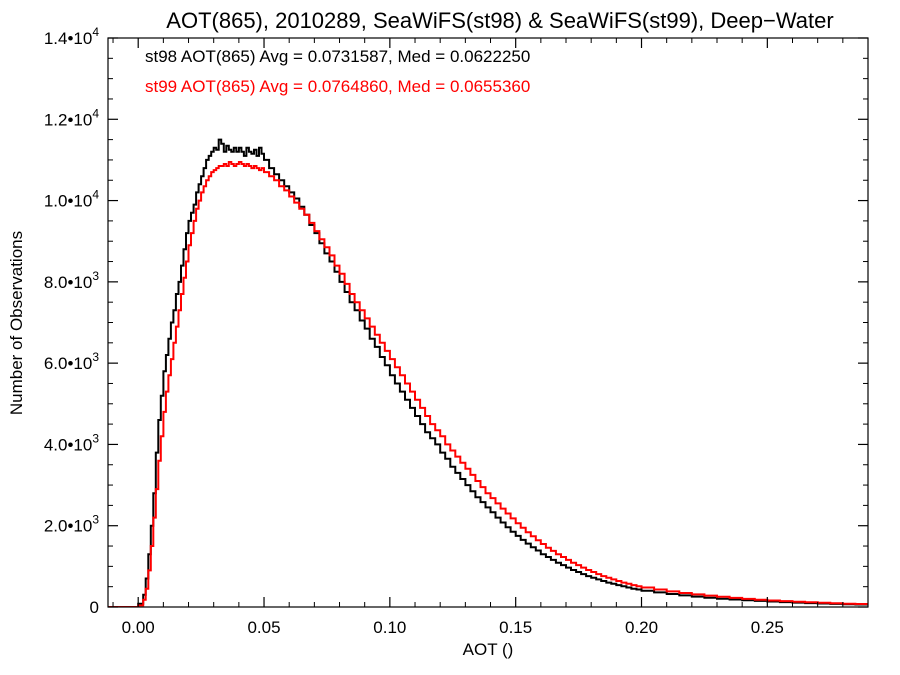 The image size is (900, 675). What do you see at coordinates (515, 627) in the screenshot?
I see `x-tick-label: 0.15` at bounding box center [515, 627].